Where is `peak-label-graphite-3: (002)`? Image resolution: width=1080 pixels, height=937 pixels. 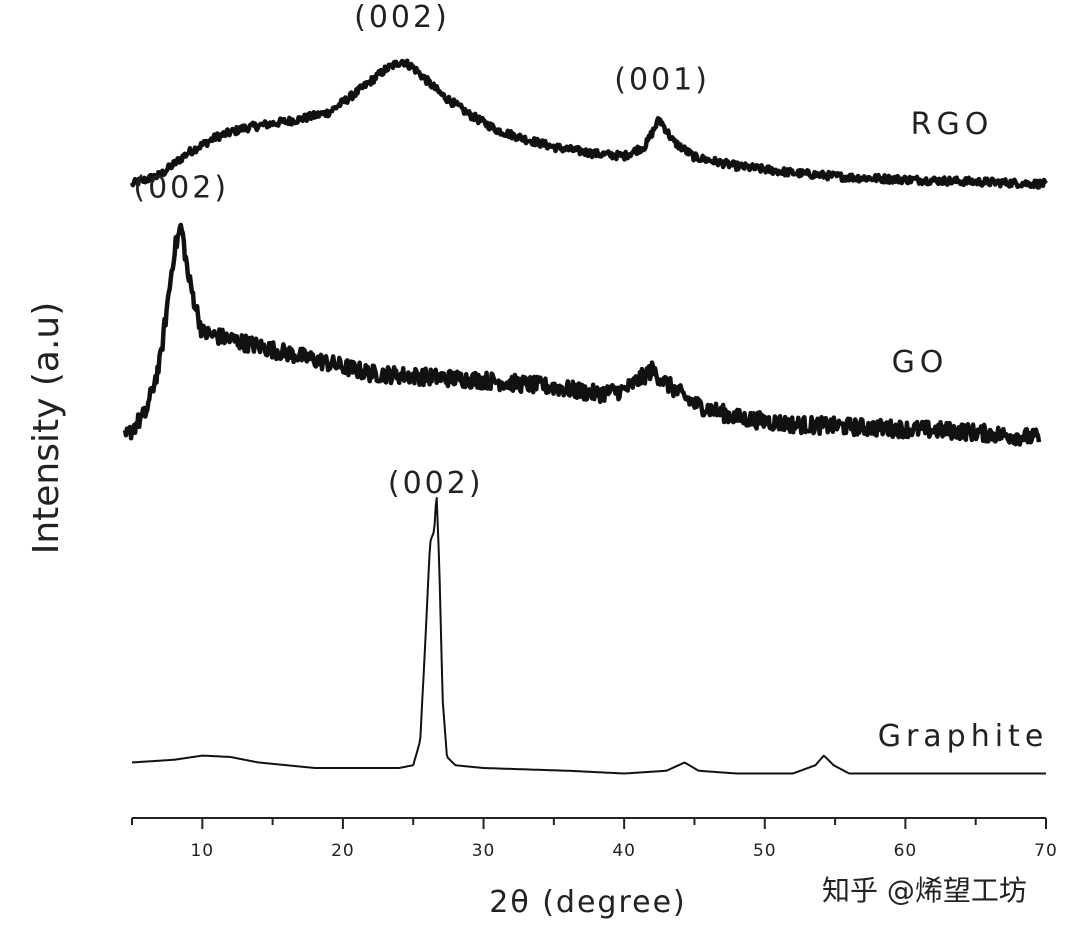 peak-label-graphite-3: (002) is located at coordinates (436, 483).